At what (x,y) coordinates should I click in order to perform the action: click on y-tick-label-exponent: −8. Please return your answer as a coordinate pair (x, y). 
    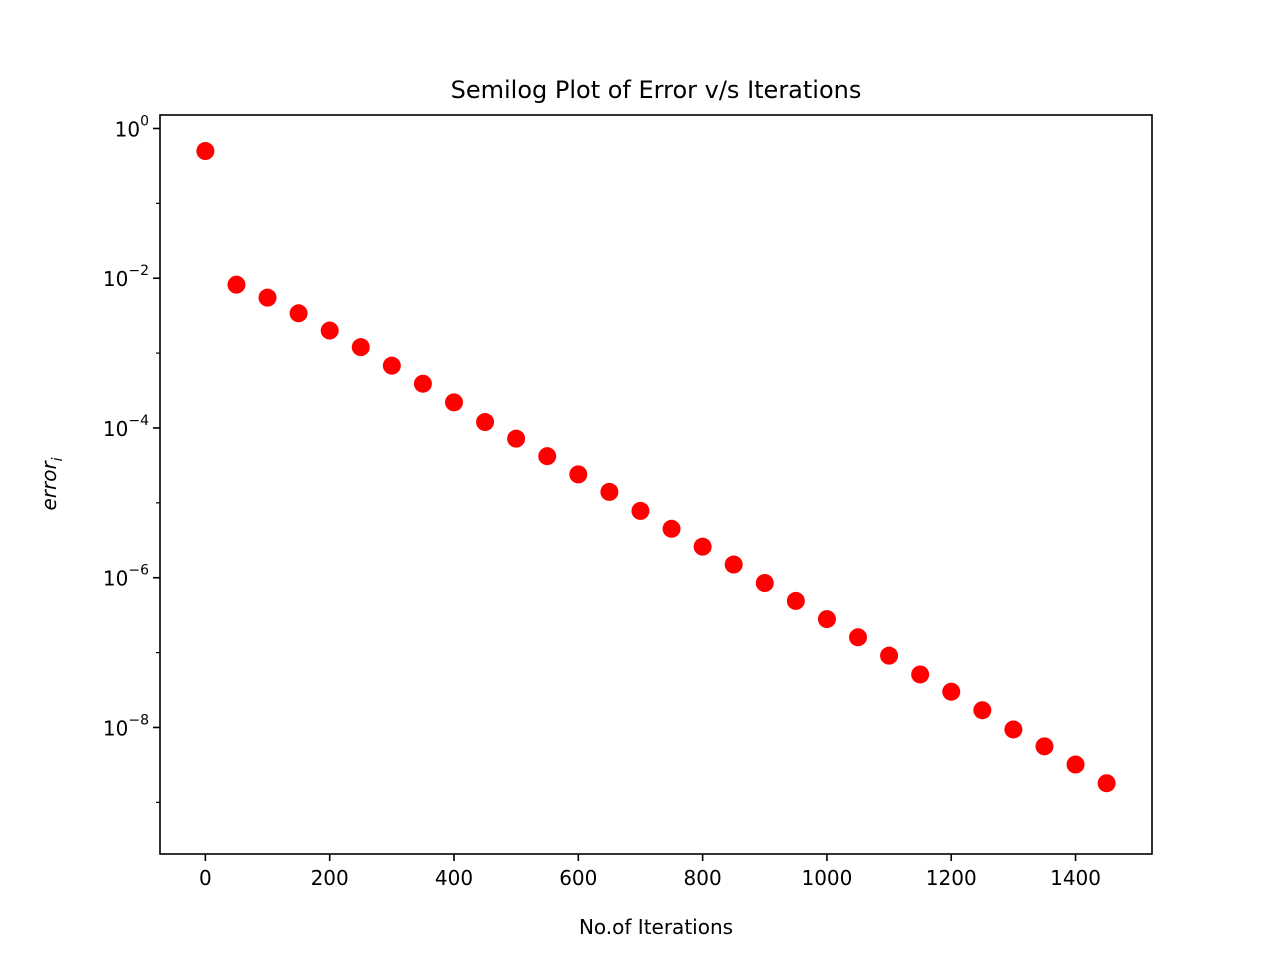
    Looking at the image, I should click on (138, 720).